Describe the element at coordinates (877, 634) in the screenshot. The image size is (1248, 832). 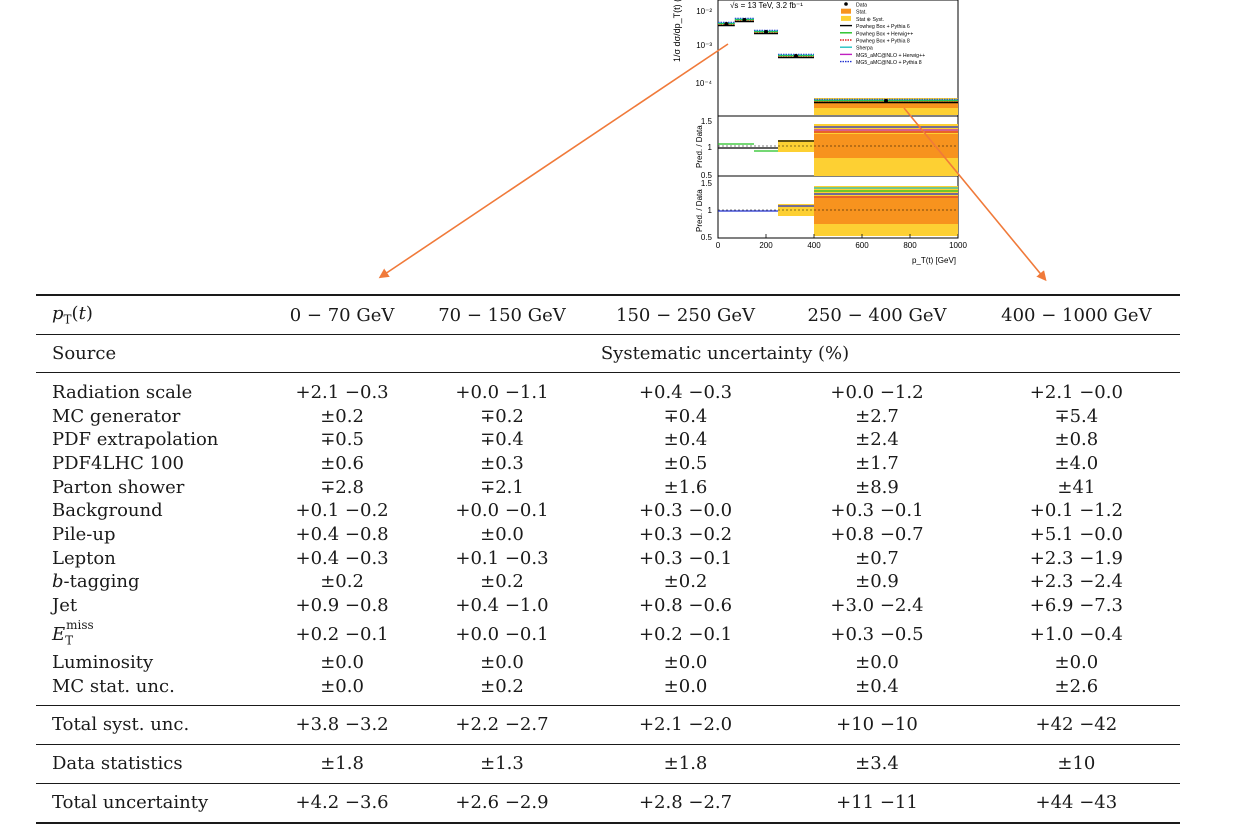
I see `row-value: +0.3 −0.5` at that location.